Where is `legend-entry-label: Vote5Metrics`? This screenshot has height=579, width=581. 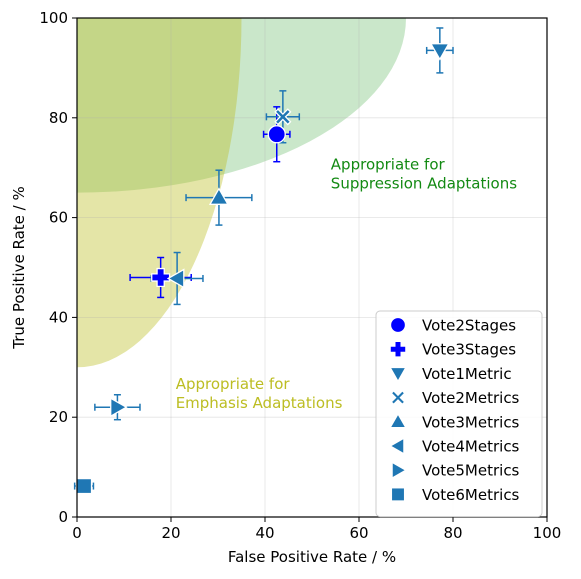
legend-entry-label: Vote5Metrics is located at coordinates (471, 471).